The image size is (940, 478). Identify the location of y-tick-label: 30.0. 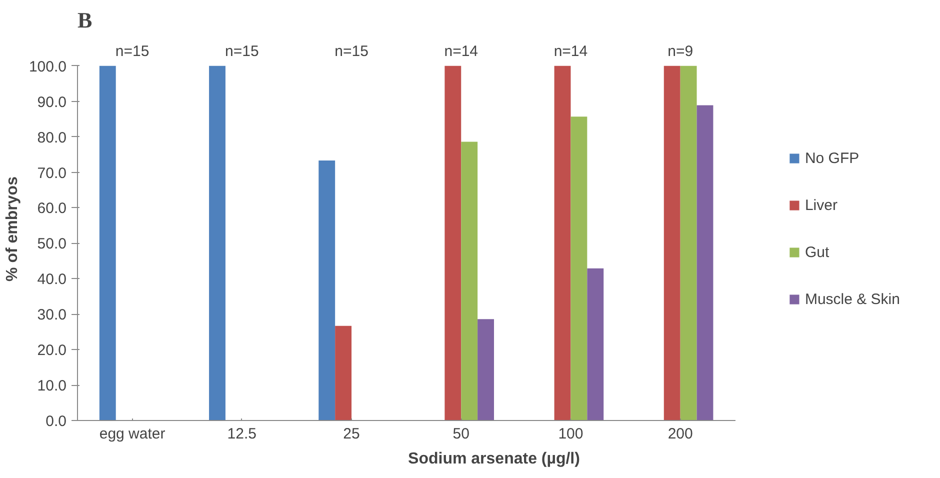
(52, 315).